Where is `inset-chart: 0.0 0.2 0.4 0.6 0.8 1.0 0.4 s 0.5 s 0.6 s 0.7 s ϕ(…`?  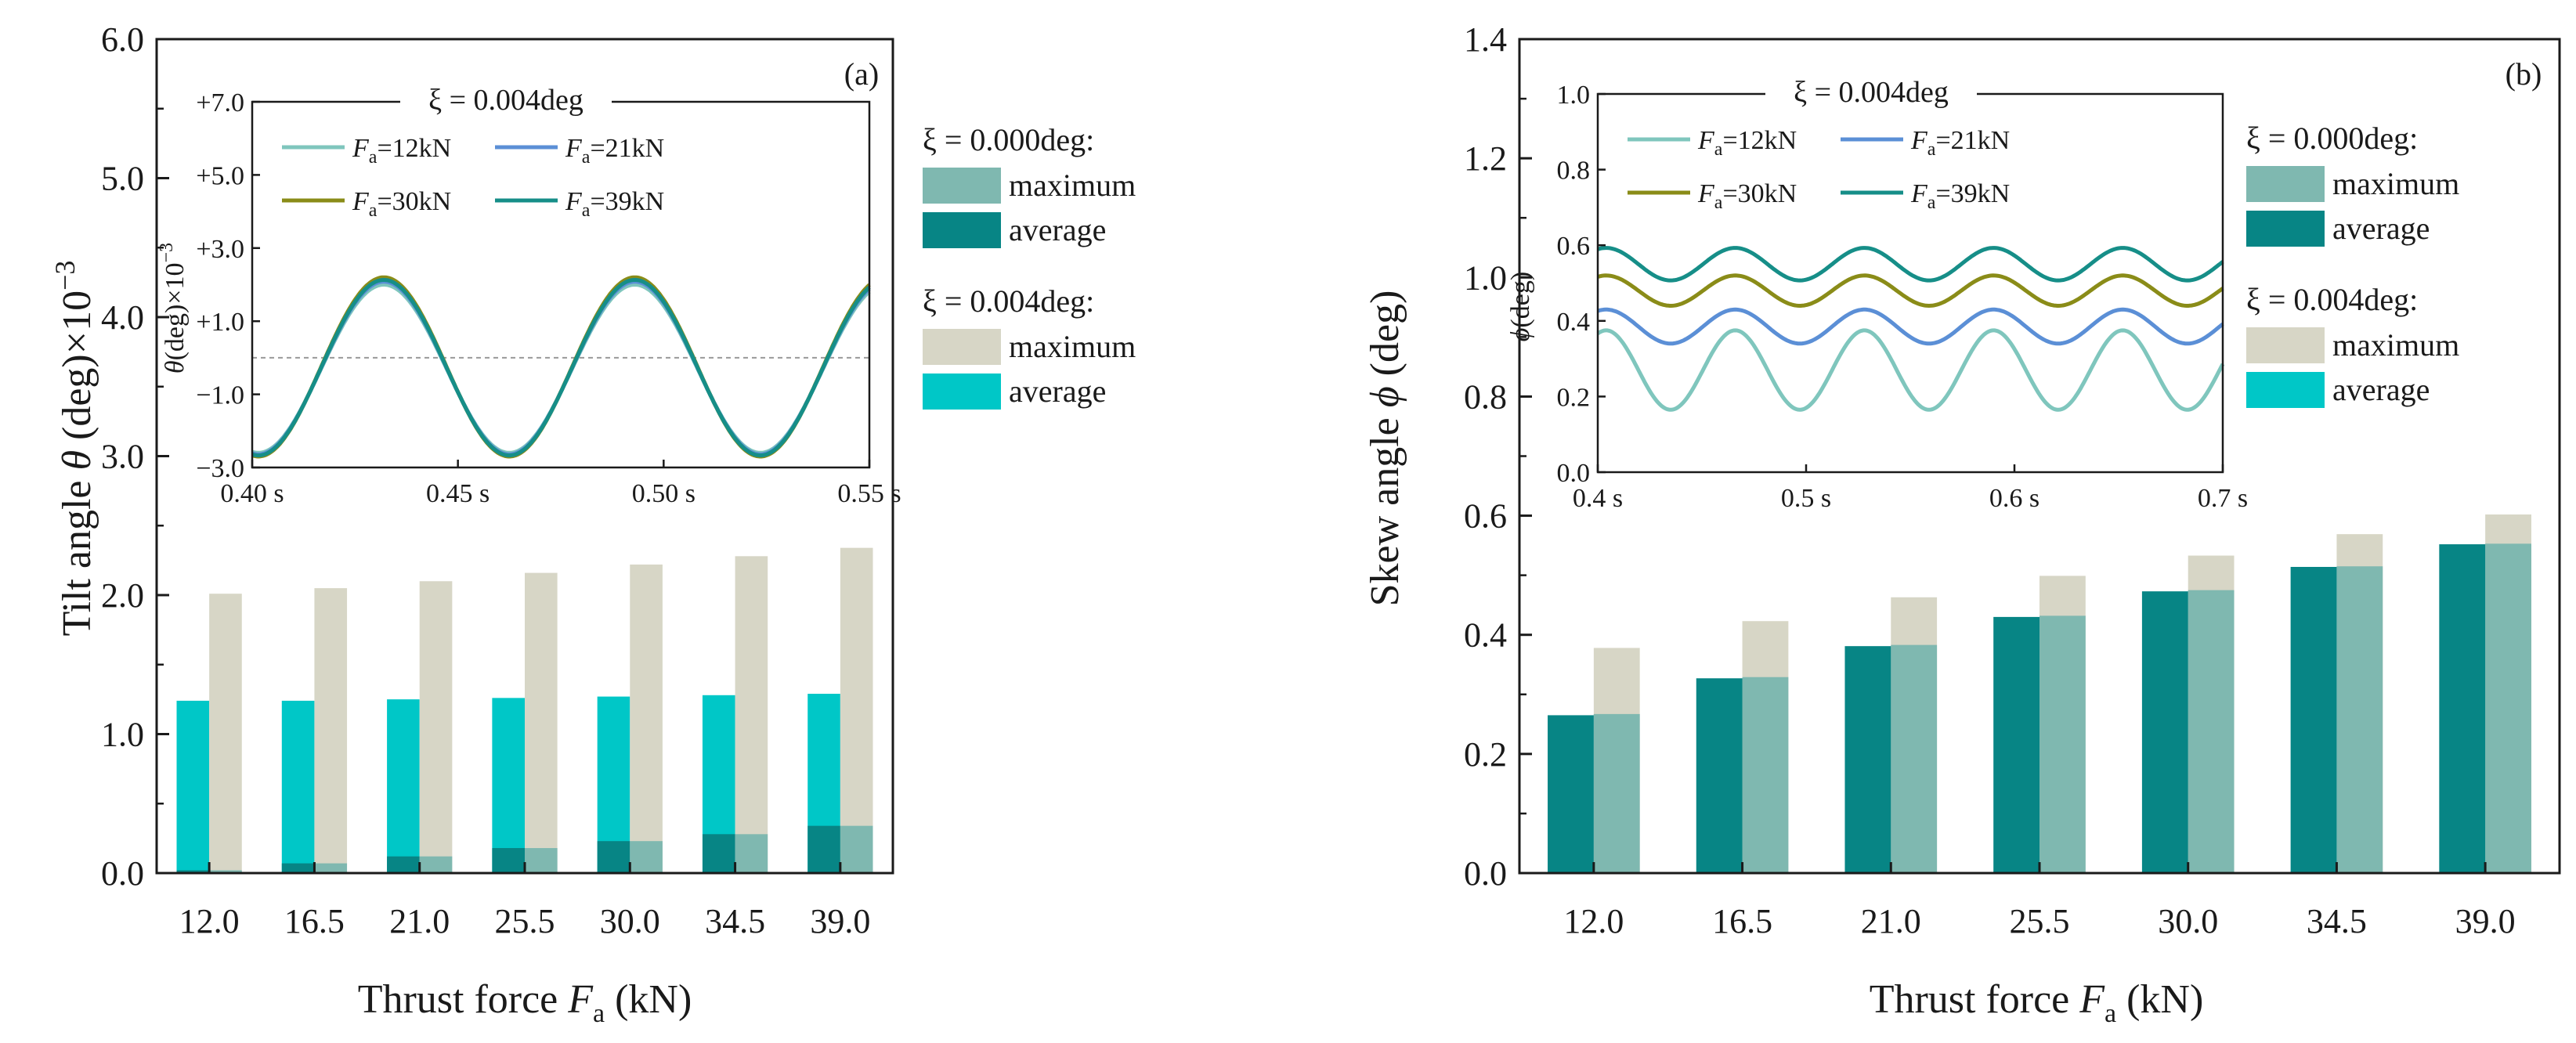
inset-chart: 0.0 0.2 0.4 0.6 0.8 1.0 0.4 s 0.5 s 0.6 s 0.7 s ϕ(… is located at coordinates (1877, 291).